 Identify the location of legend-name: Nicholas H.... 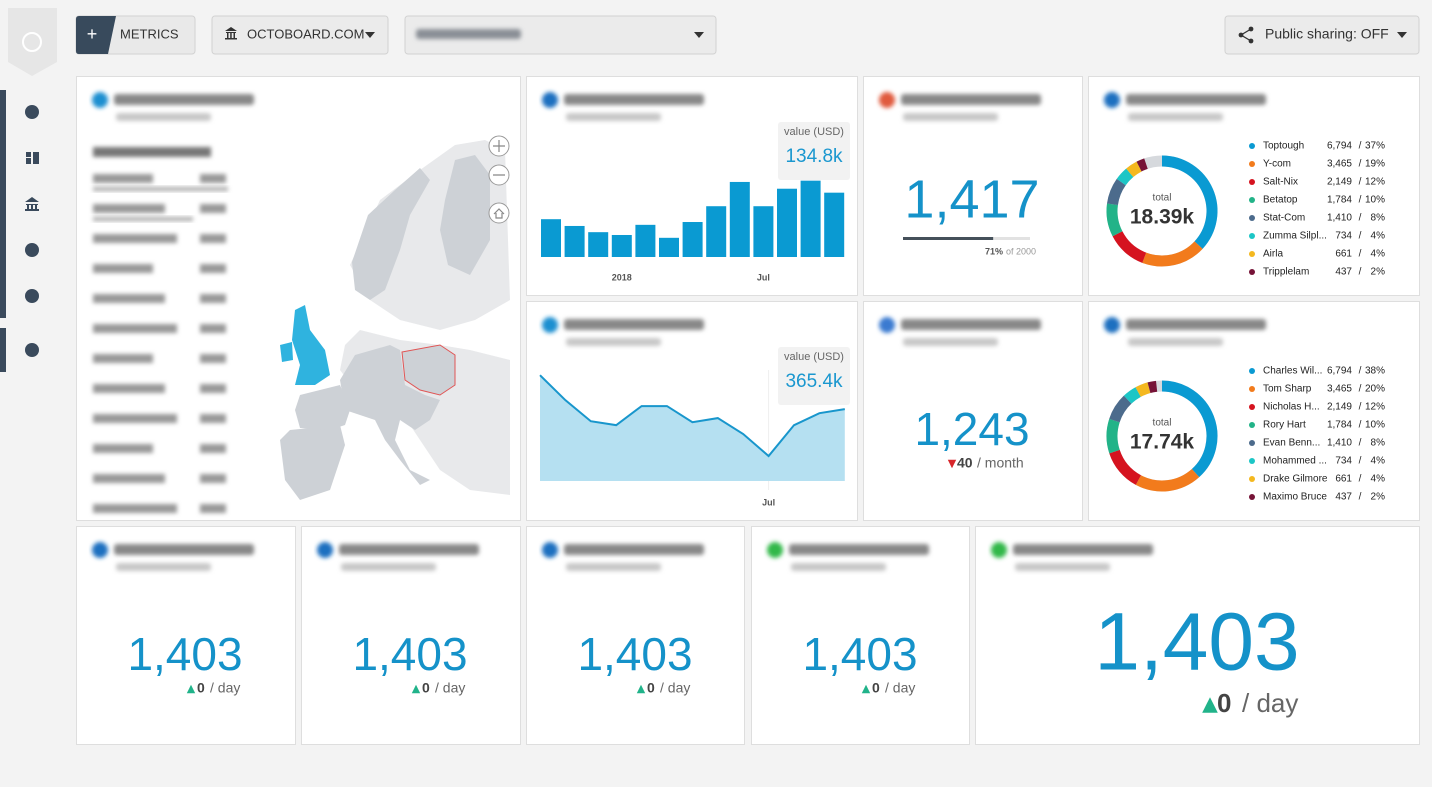
(1291, 407).